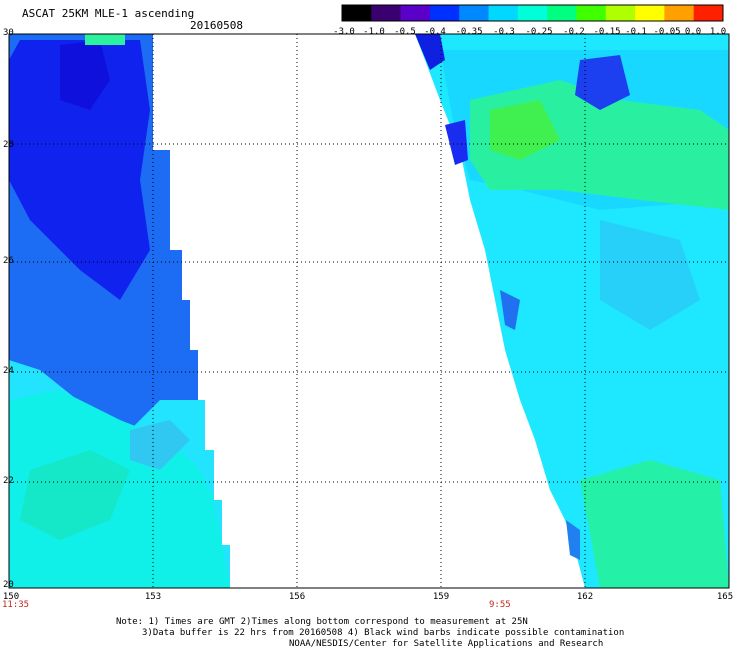  What do you see at coordinates (297, 597) in the screenshot?
I see `lon-label: 156` at bounding box center [297, 597].